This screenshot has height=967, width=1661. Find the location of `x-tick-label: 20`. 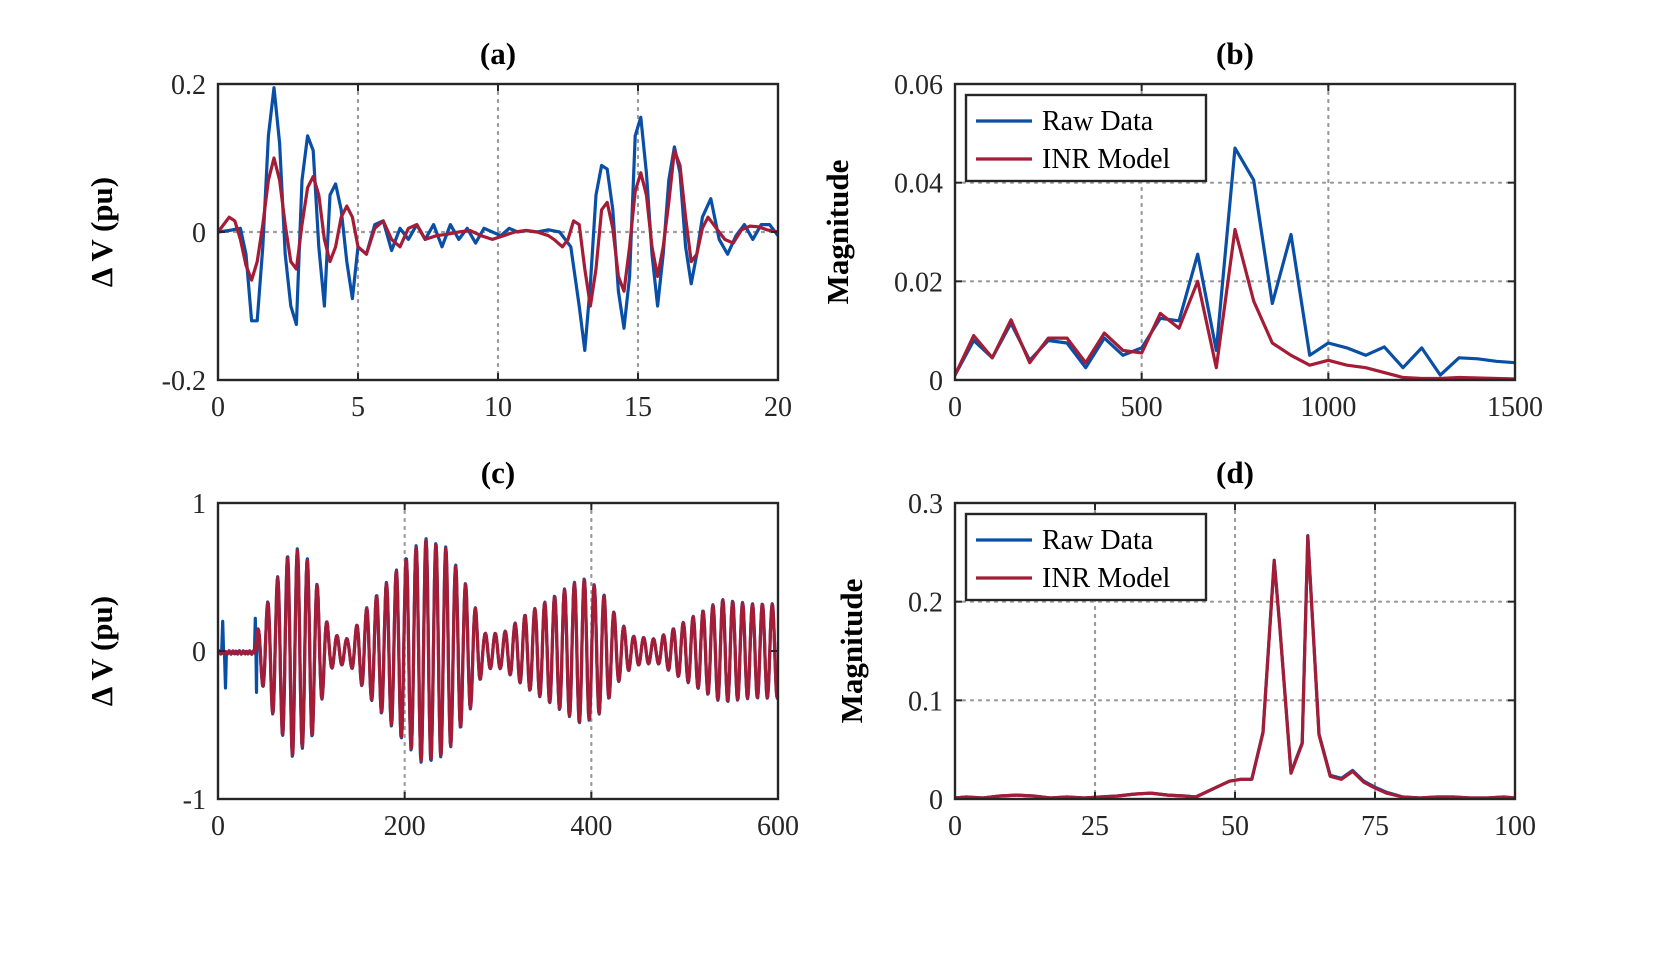

x-tick-label: 20 is located at coordinates (778, 407).